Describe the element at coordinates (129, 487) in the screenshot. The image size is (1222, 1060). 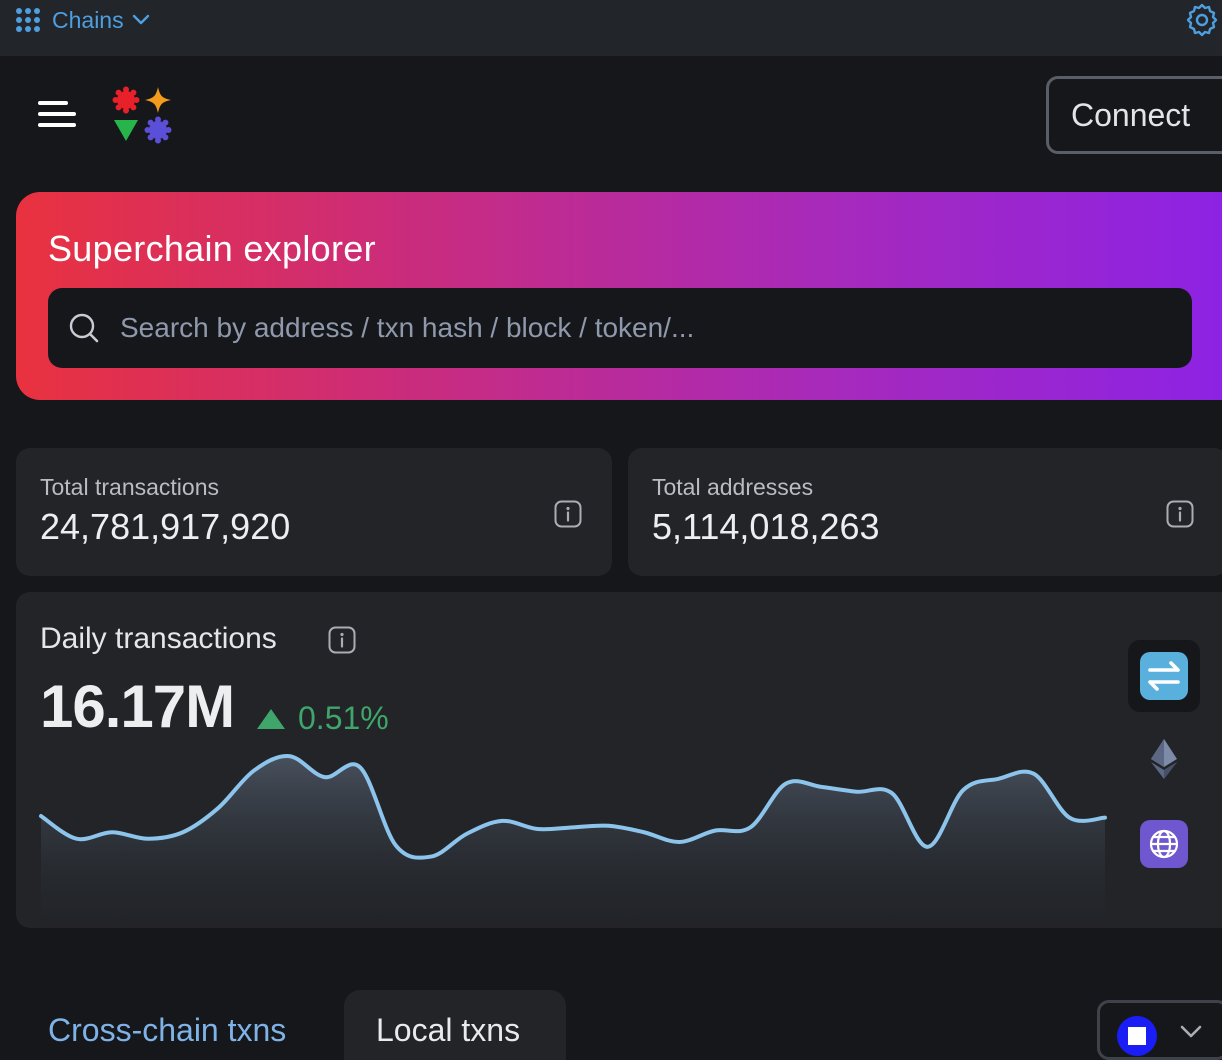
I see `stat-label: Total transactions` at that location.